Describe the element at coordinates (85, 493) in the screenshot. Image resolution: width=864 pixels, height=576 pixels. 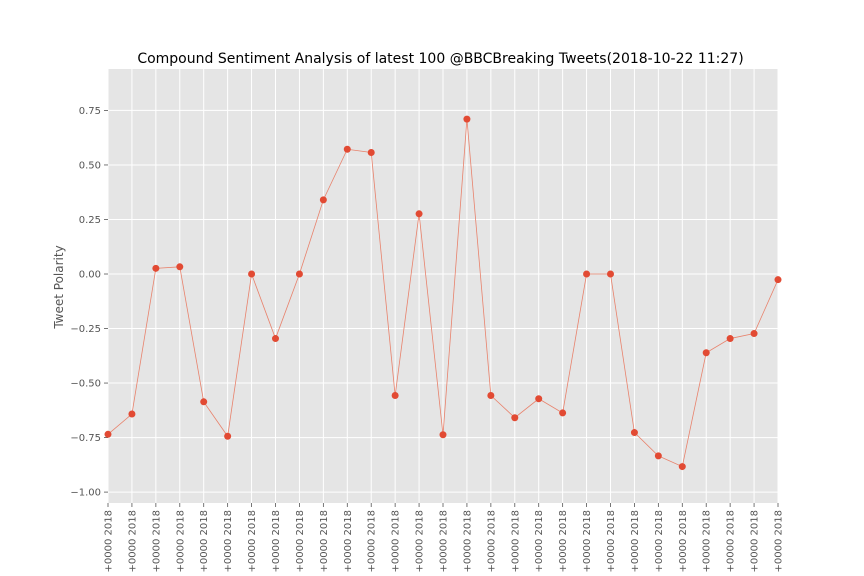
I see `y-tick-label: −1.00` at that location.